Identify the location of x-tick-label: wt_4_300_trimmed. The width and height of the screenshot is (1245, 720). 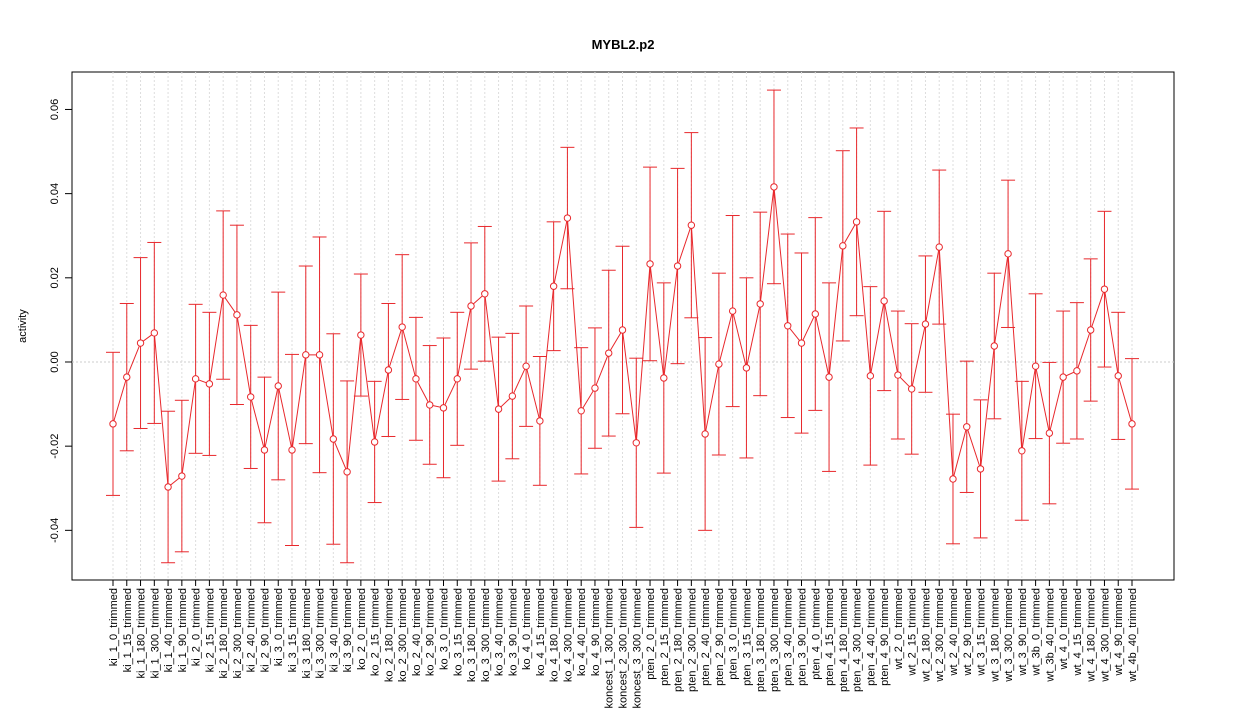
(1105, 635).